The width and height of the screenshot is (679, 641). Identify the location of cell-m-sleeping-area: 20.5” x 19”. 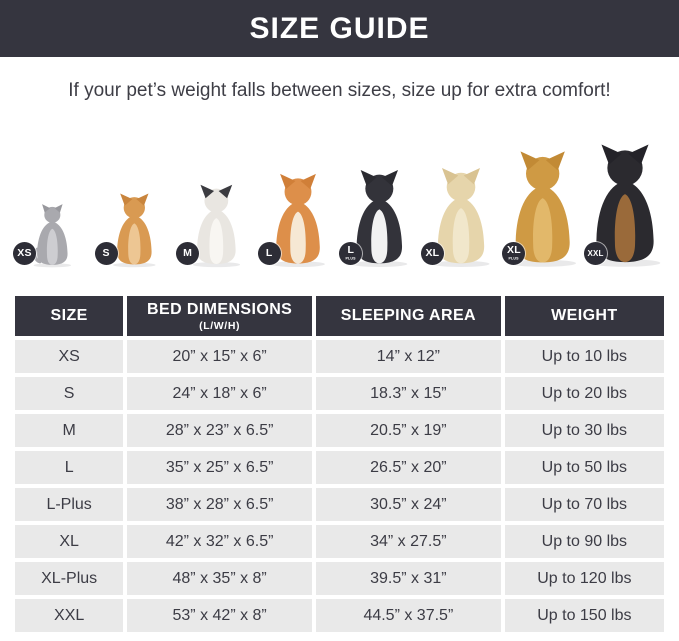
(408, 430).